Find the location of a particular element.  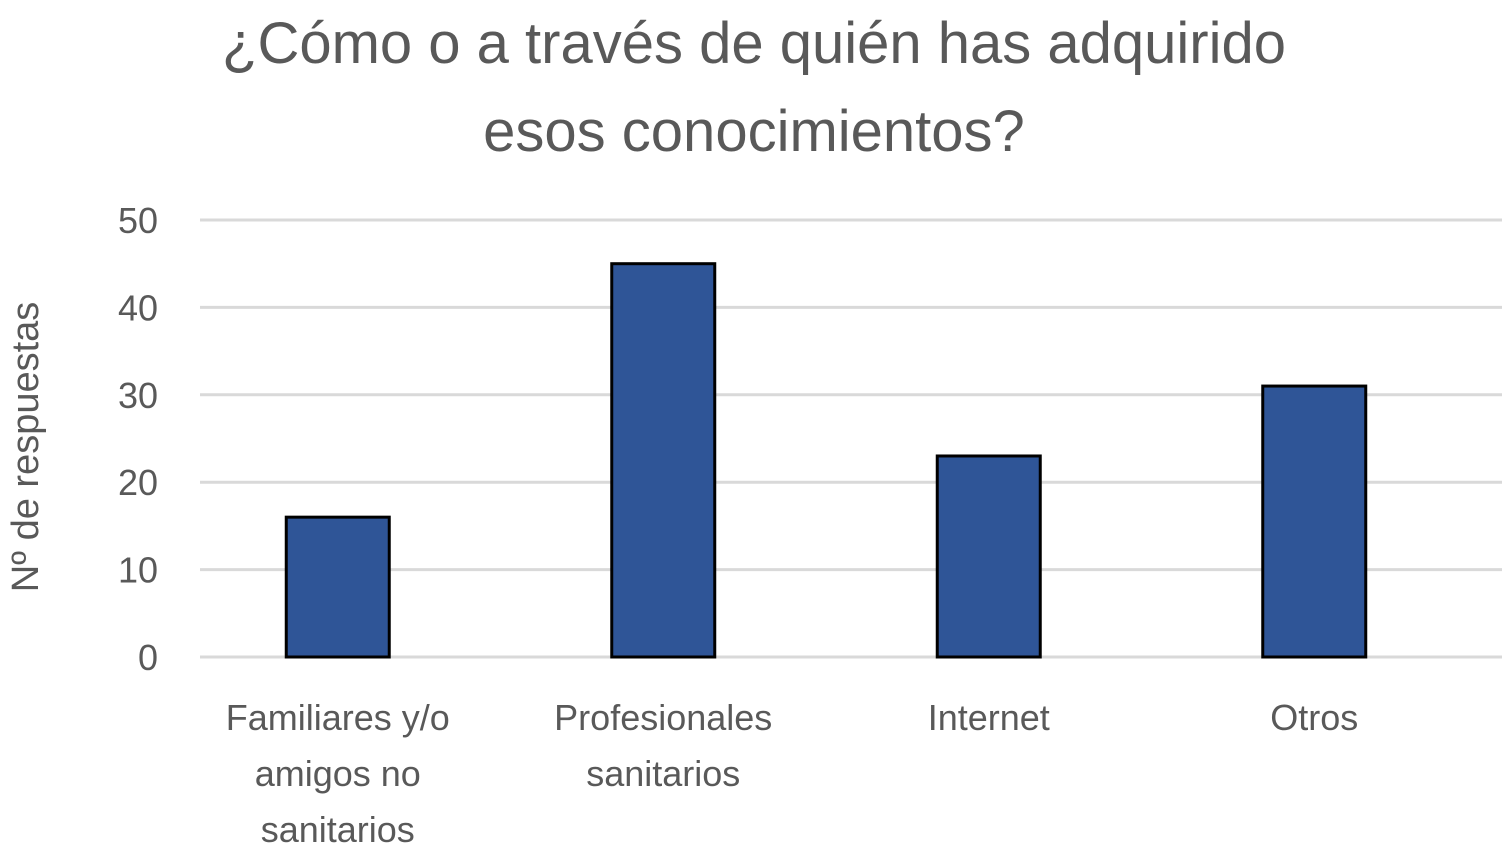

x-category-label: Familiares y/o is located at coordinates (338, 717).